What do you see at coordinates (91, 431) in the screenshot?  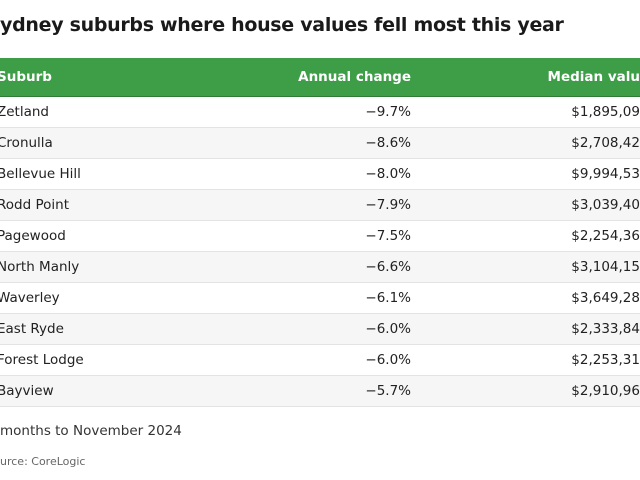 I see `footnote: months to November 2024` at bounding box center [91, 431].